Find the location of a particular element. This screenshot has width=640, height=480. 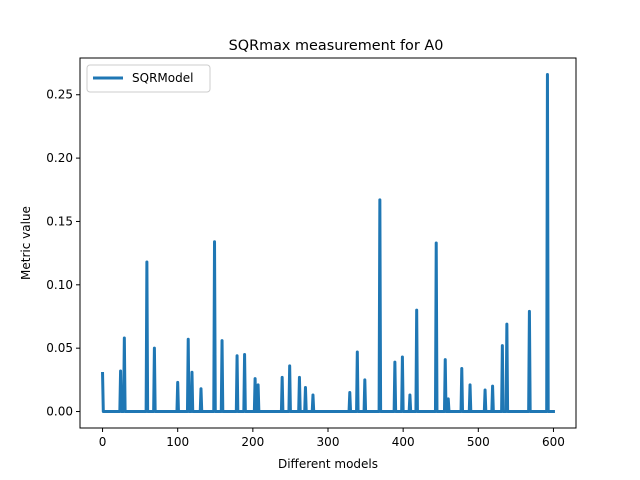

legend-box is located at coordinates (148, 78).